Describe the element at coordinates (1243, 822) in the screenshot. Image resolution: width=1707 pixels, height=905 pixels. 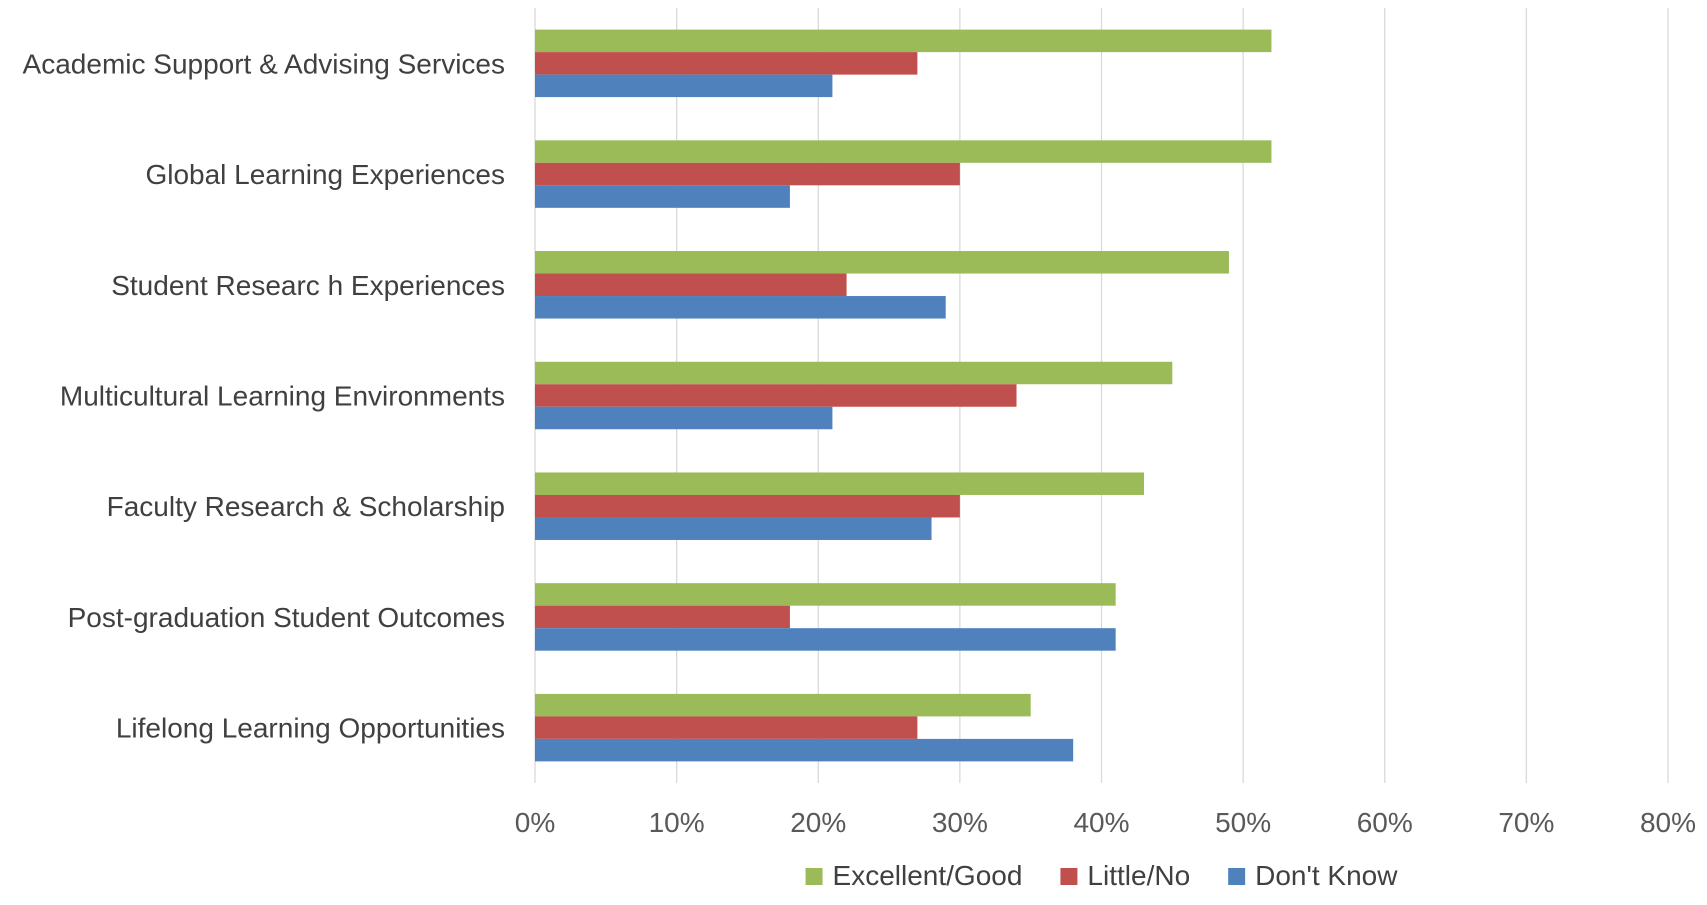
I see `x-tick-label: 50%` at that location.